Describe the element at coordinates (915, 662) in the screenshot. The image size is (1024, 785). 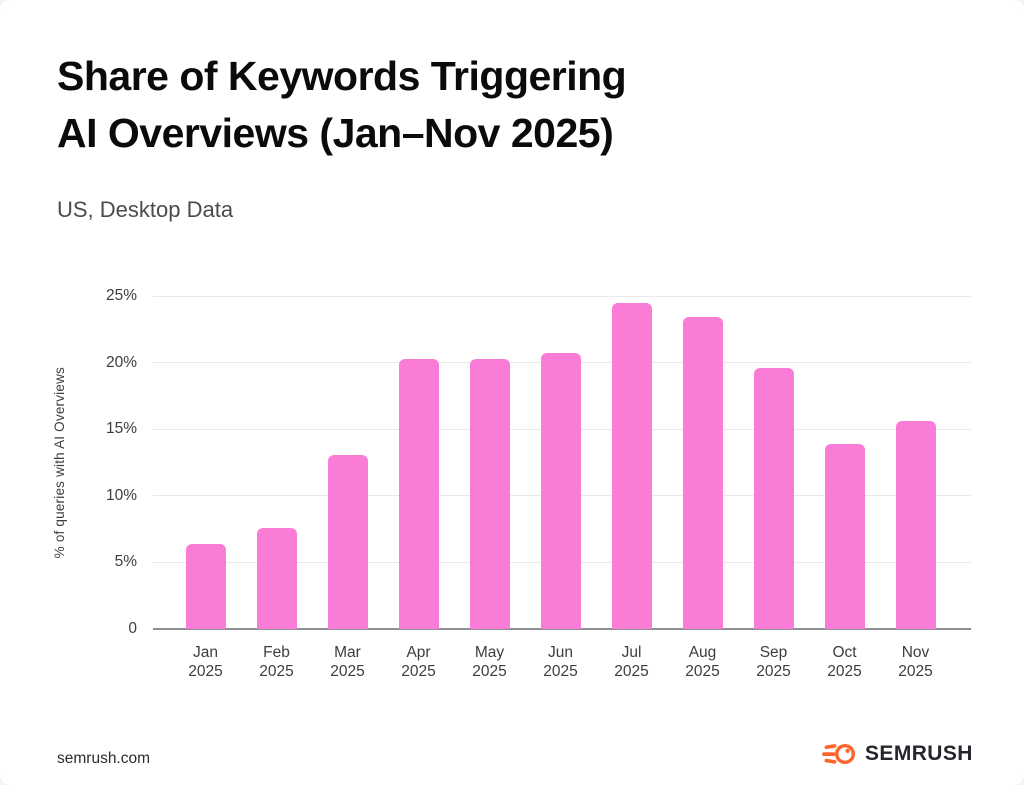
I see `xtick-label-nov: Nov 2025` at that location.